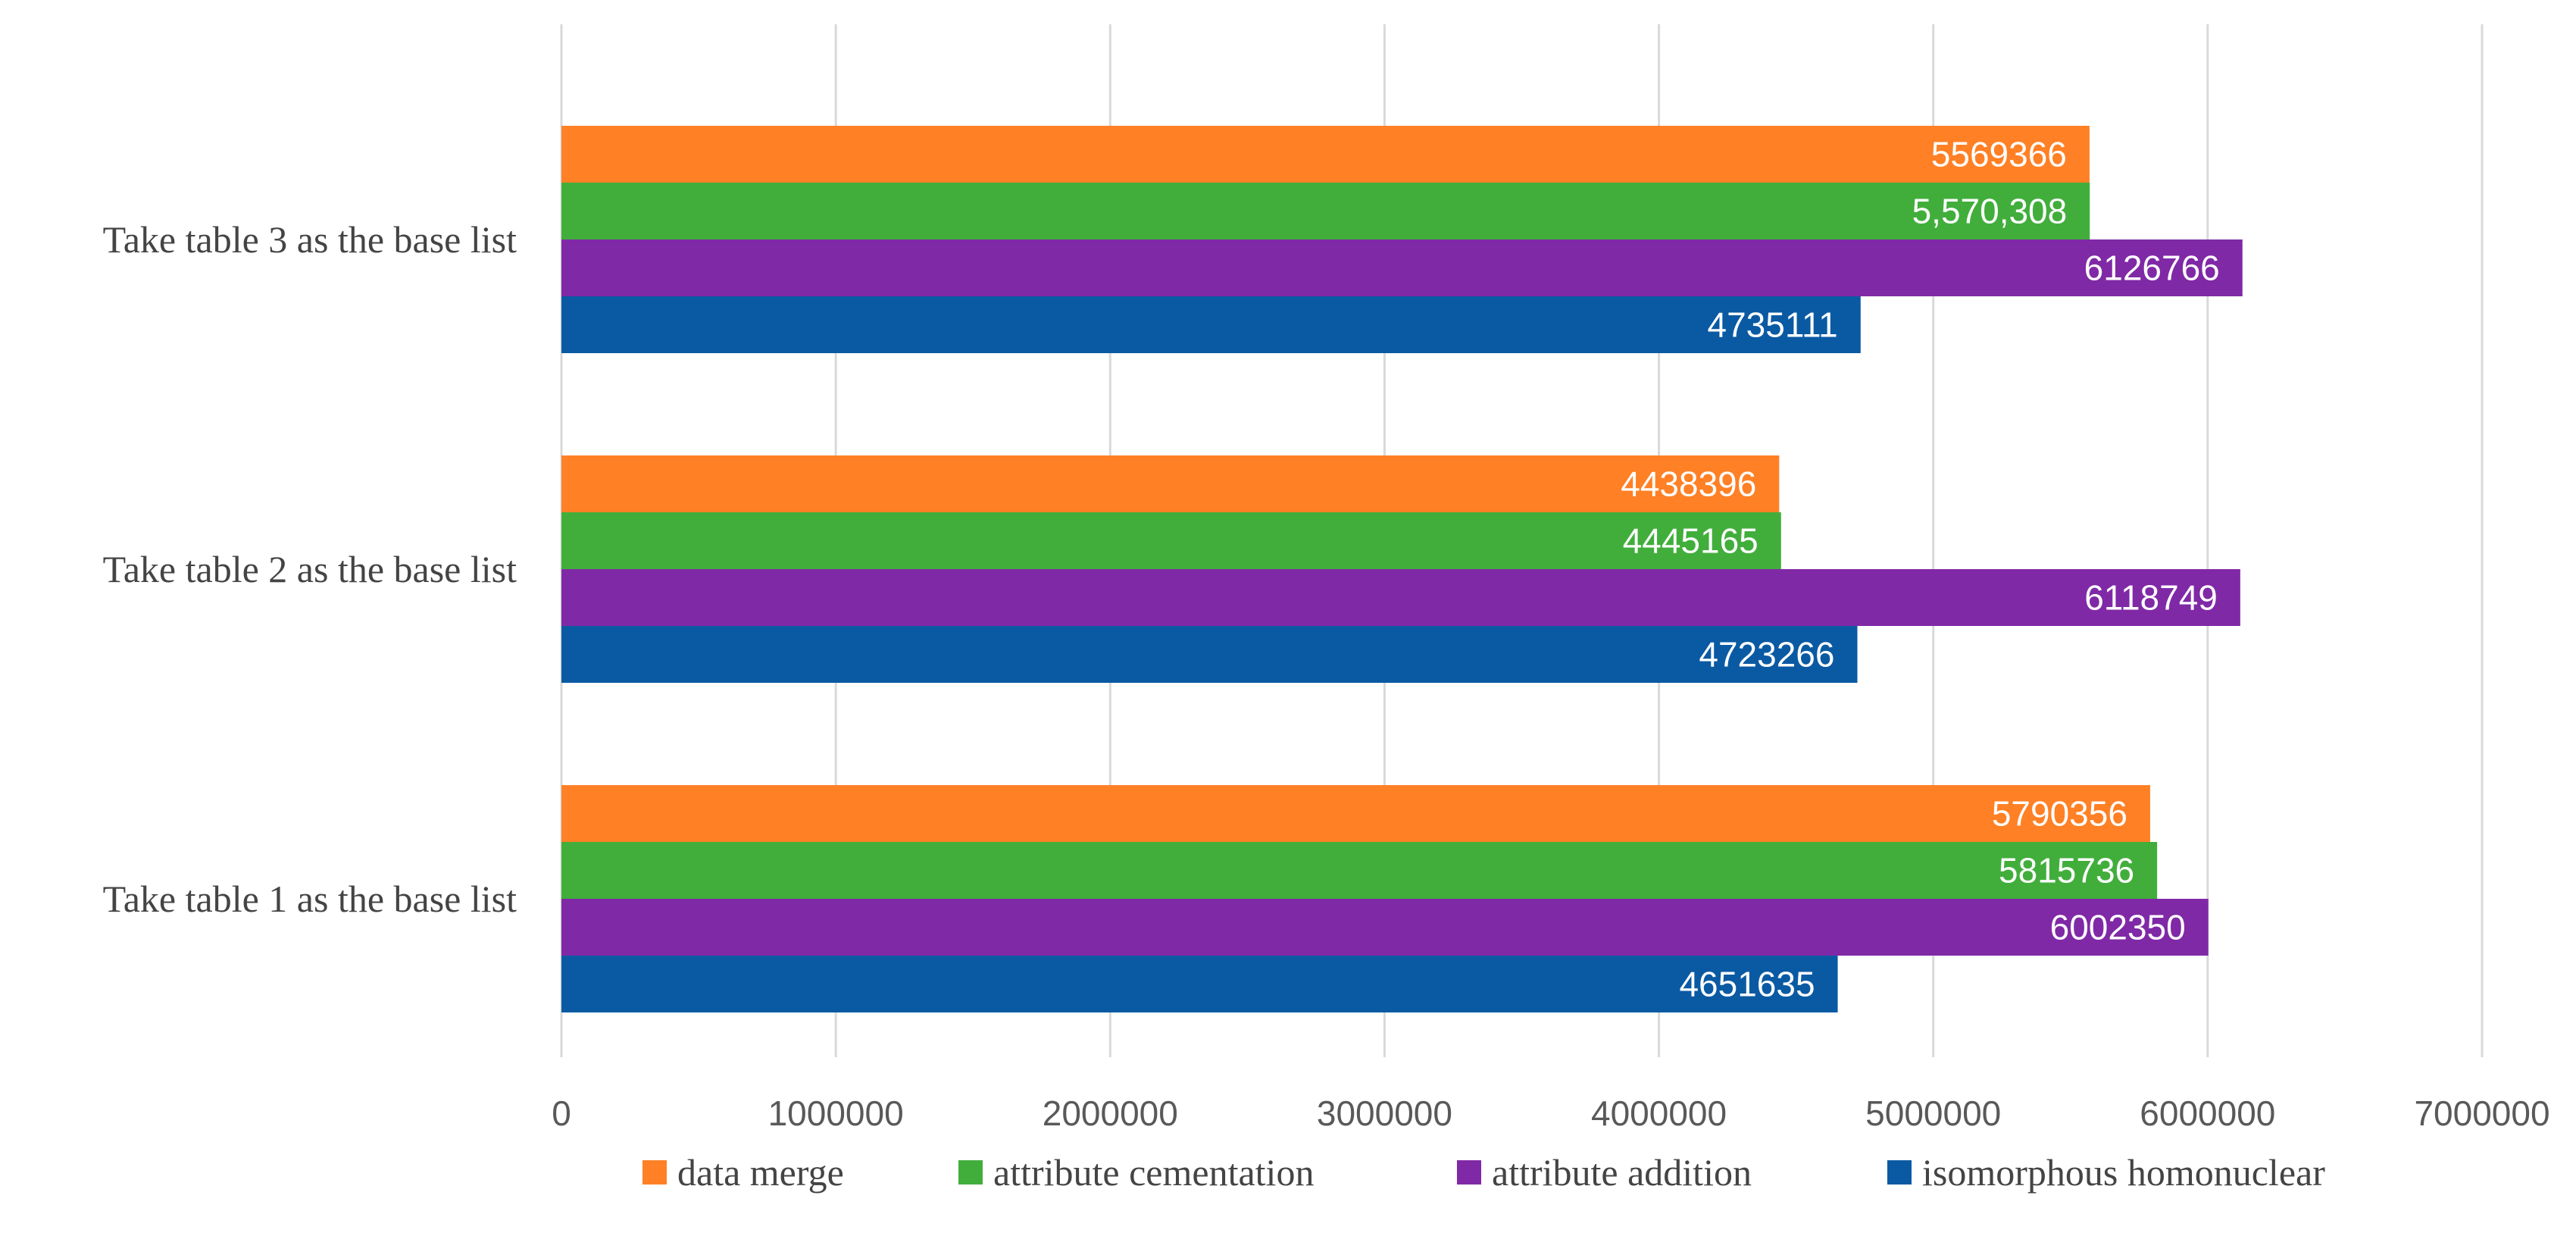 Image resolution: width=2576 pixels, height=1233 pixels. I want to click on x-tick-label: 5000000, so click(1933, 1113).